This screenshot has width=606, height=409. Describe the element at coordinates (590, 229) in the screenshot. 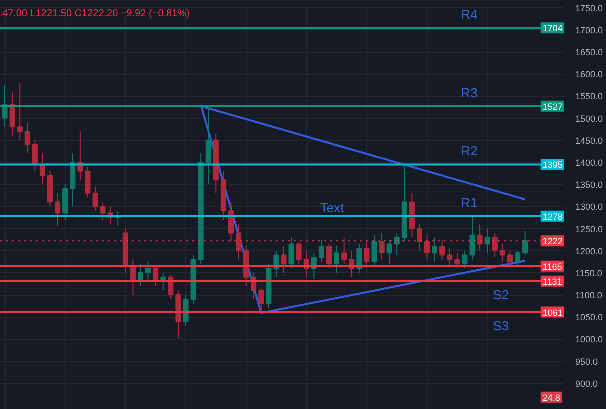

I see `y-tick-label: 1250.0` at that location.